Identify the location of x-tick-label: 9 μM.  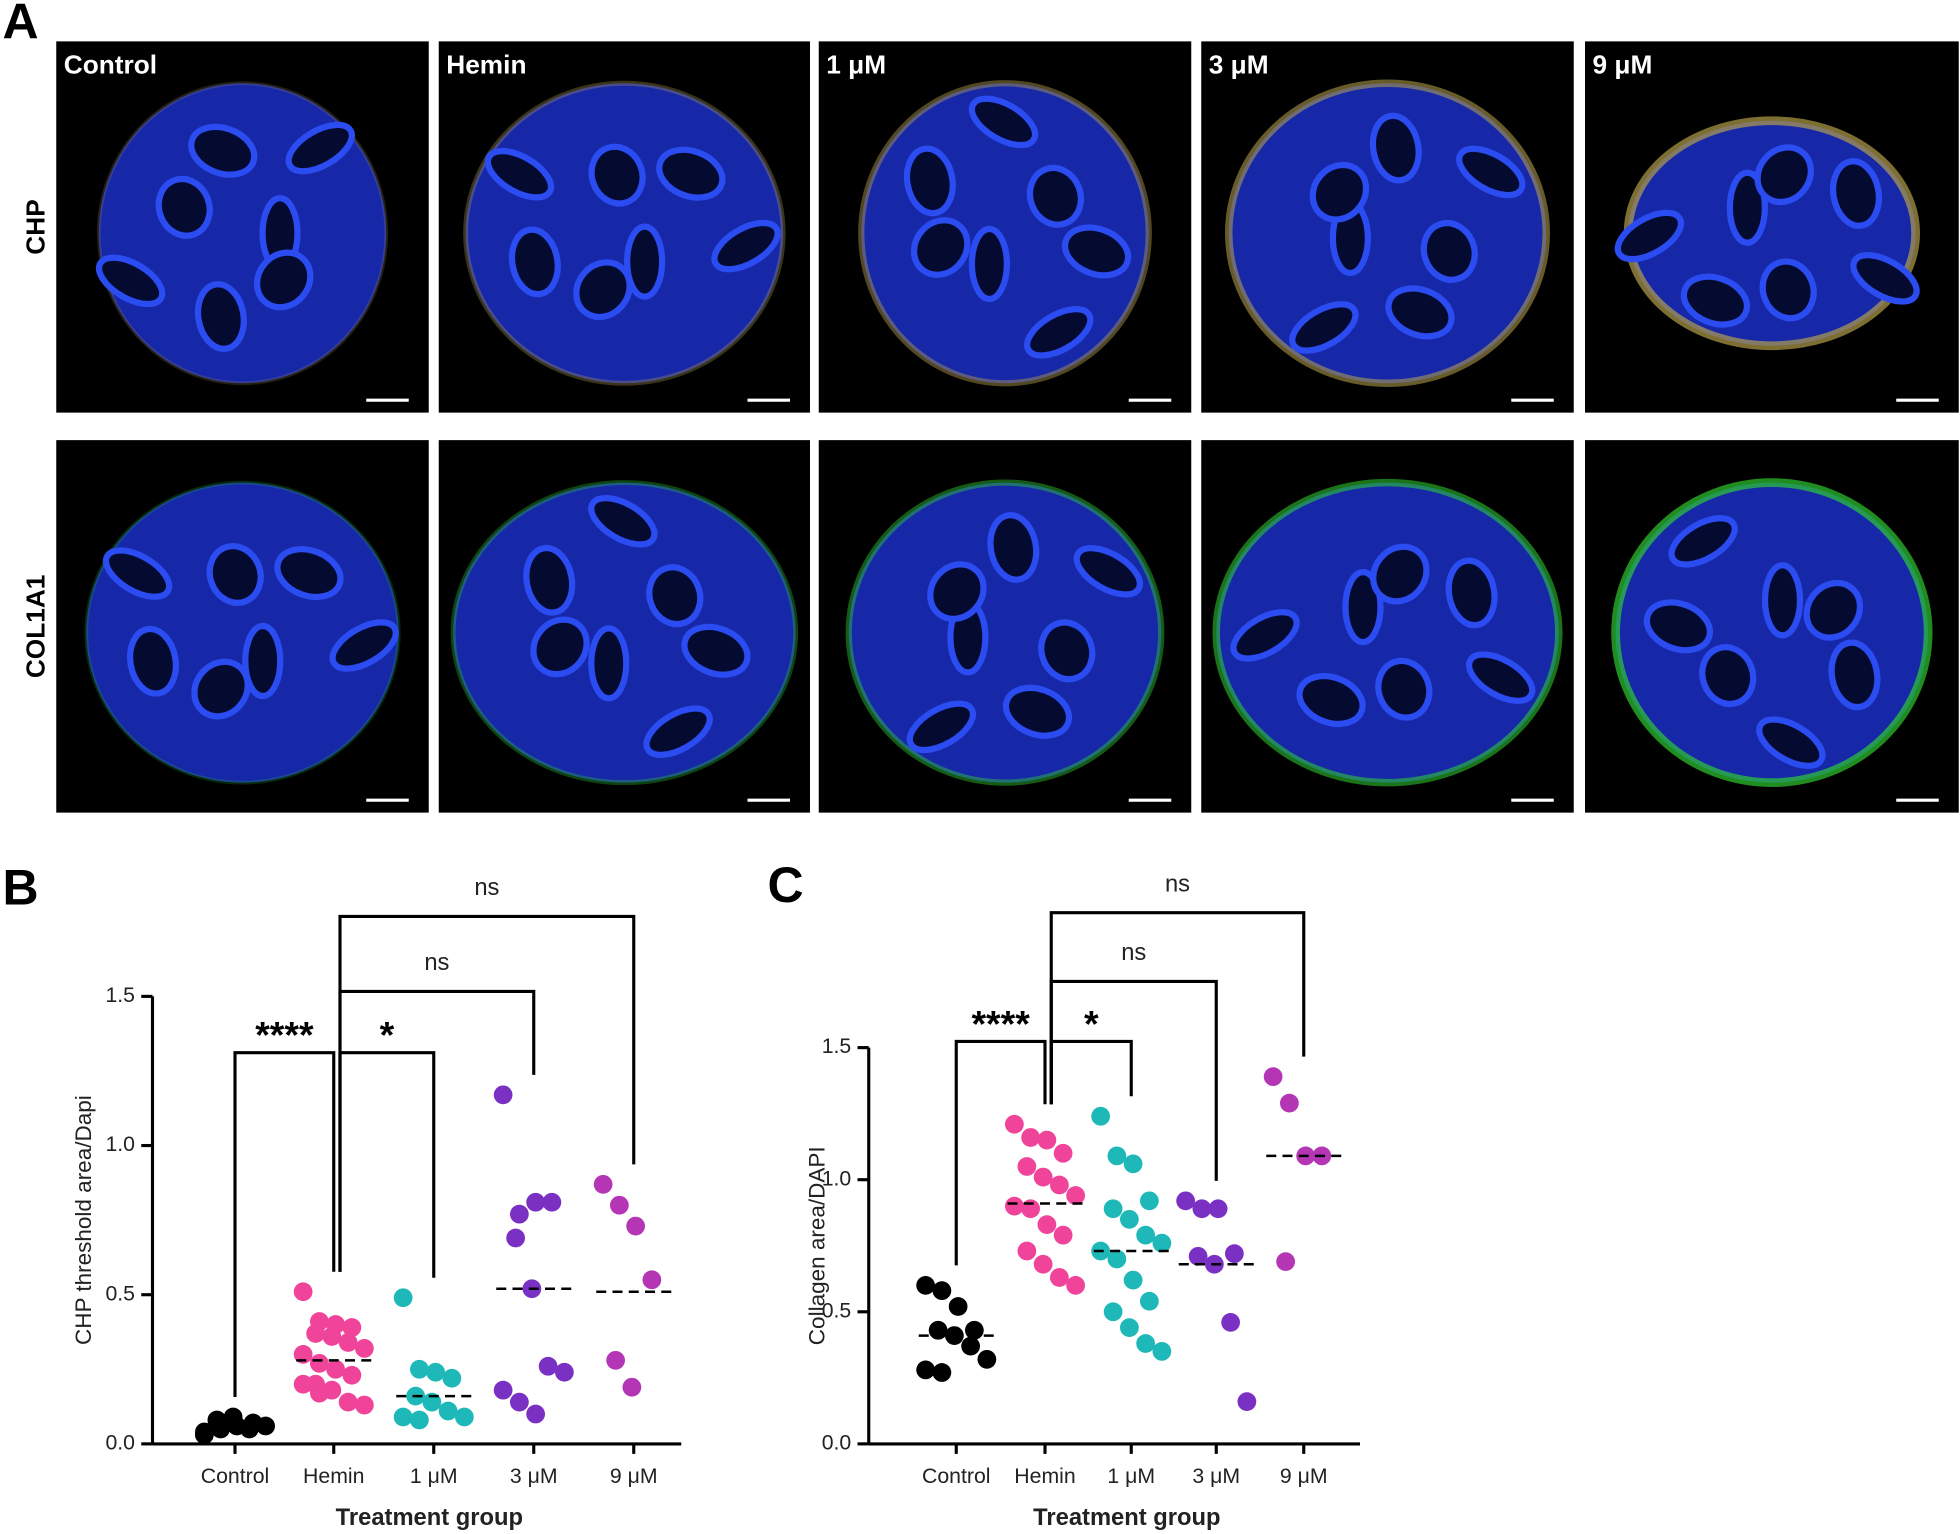
(1304, 1476).